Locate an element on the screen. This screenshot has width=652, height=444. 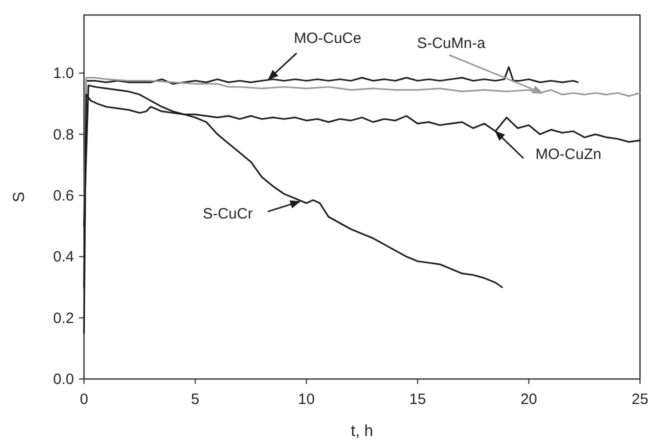
y-tick-label: 0.0 is located at coordinates (63, 379).